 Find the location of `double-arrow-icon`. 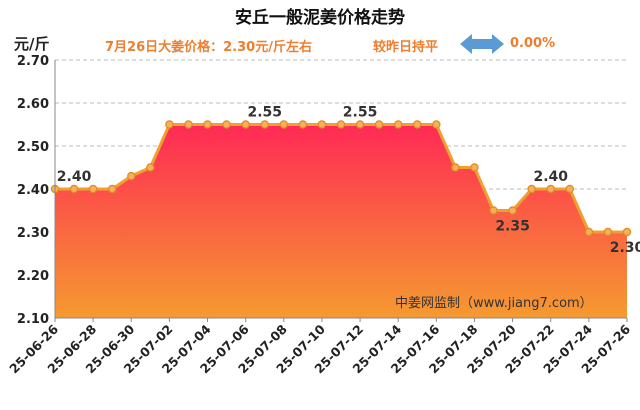

double-arrow-icon is located at coordinates (482, 44).